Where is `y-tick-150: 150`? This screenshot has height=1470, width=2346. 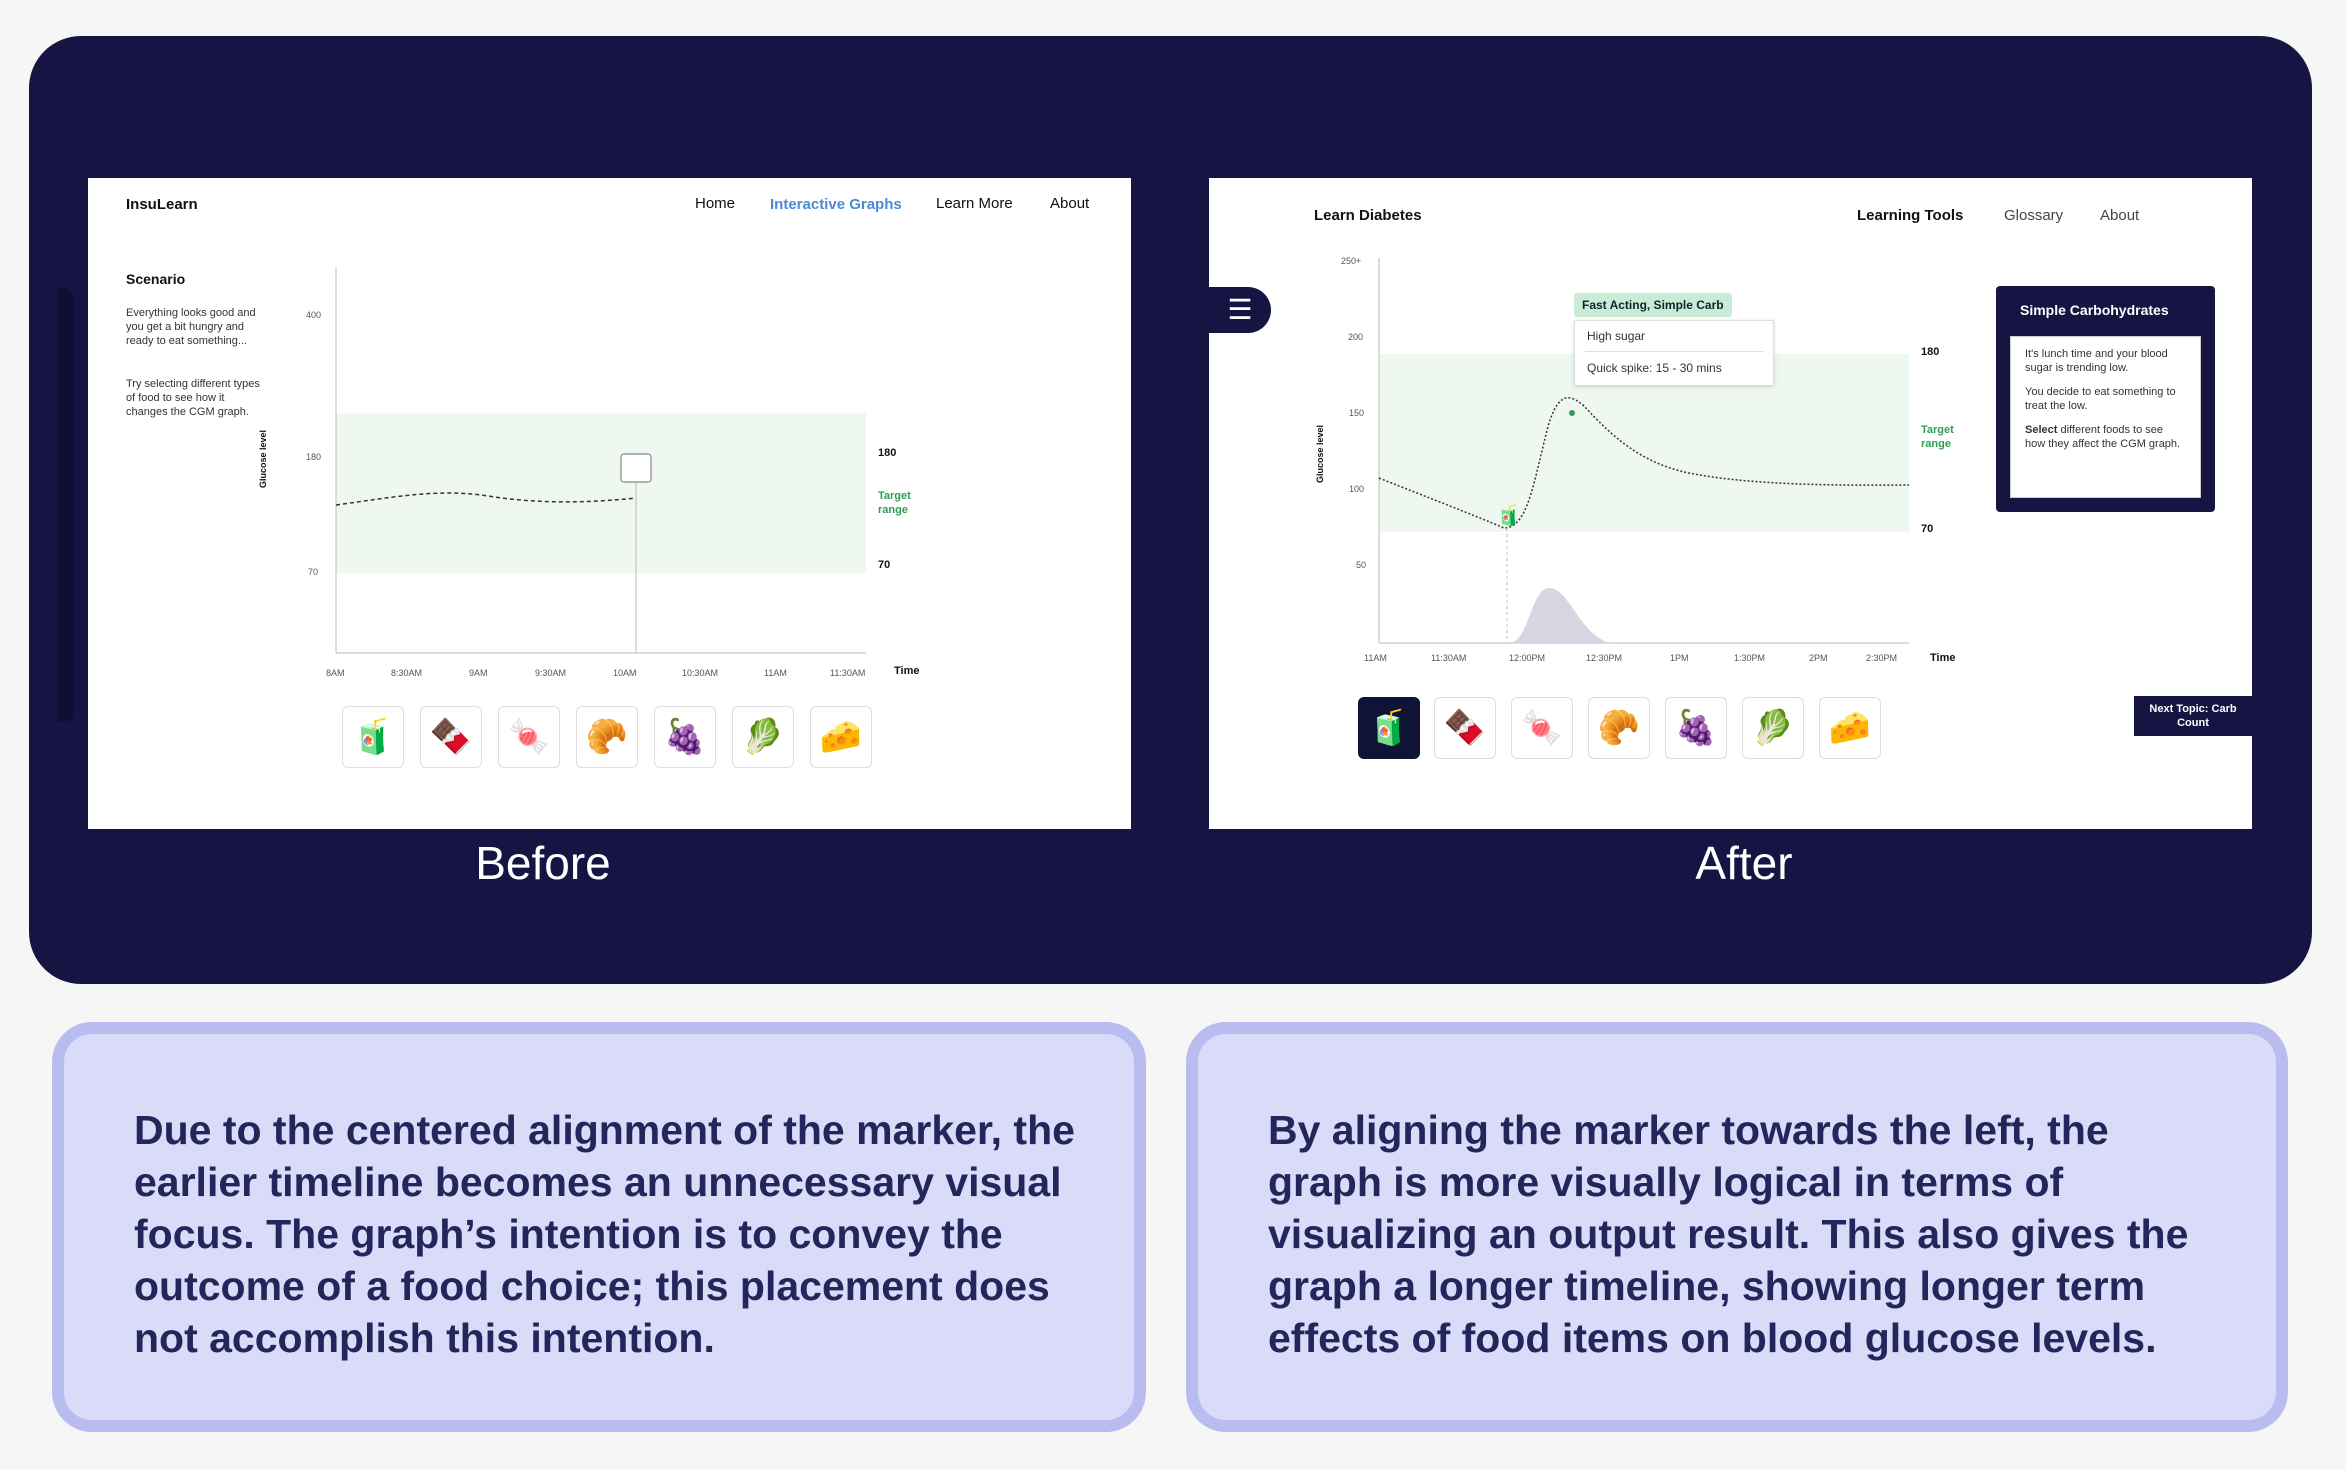
y-tick-150: 150 is located at coordinates (1357, 413).